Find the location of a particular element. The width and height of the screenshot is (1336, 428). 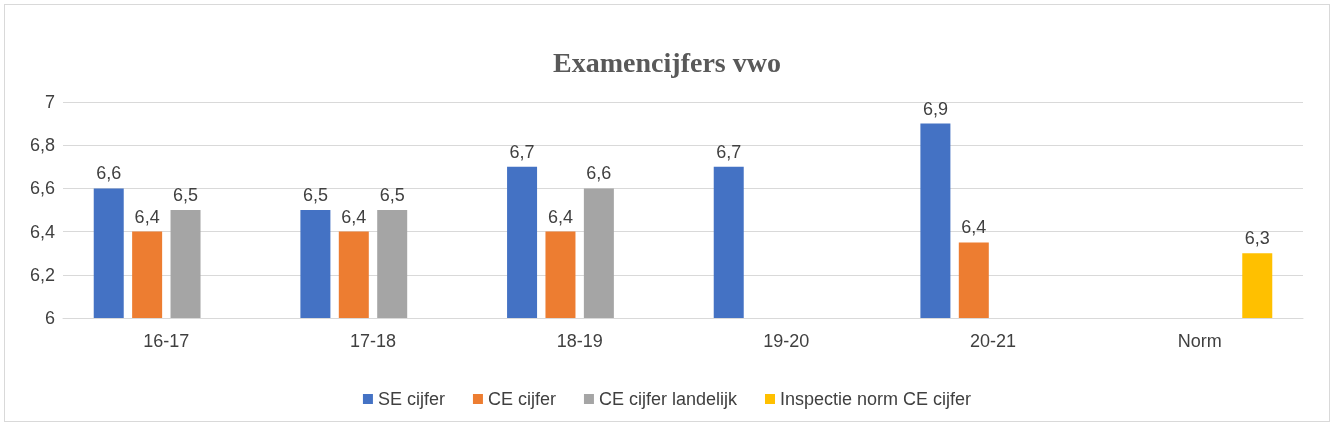

y-tick-label: 6,8 is located at coordinates (42, 145).